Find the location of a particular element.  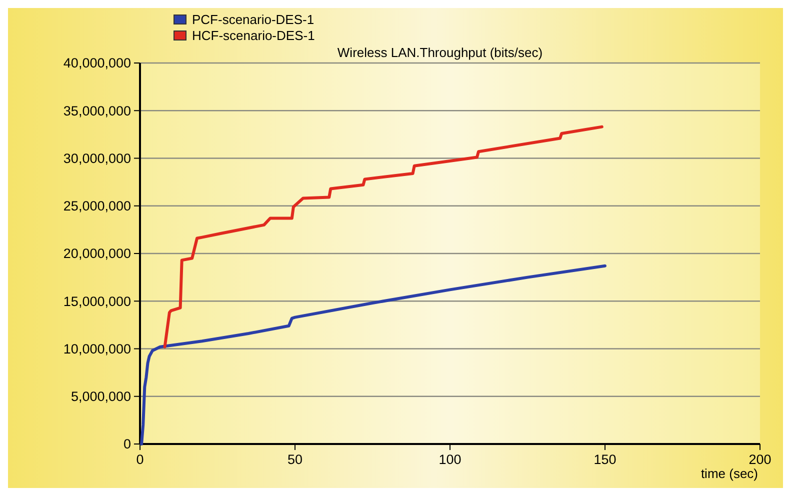

y-tick-label: 30,000,000 is located at coordinates (97, 158).